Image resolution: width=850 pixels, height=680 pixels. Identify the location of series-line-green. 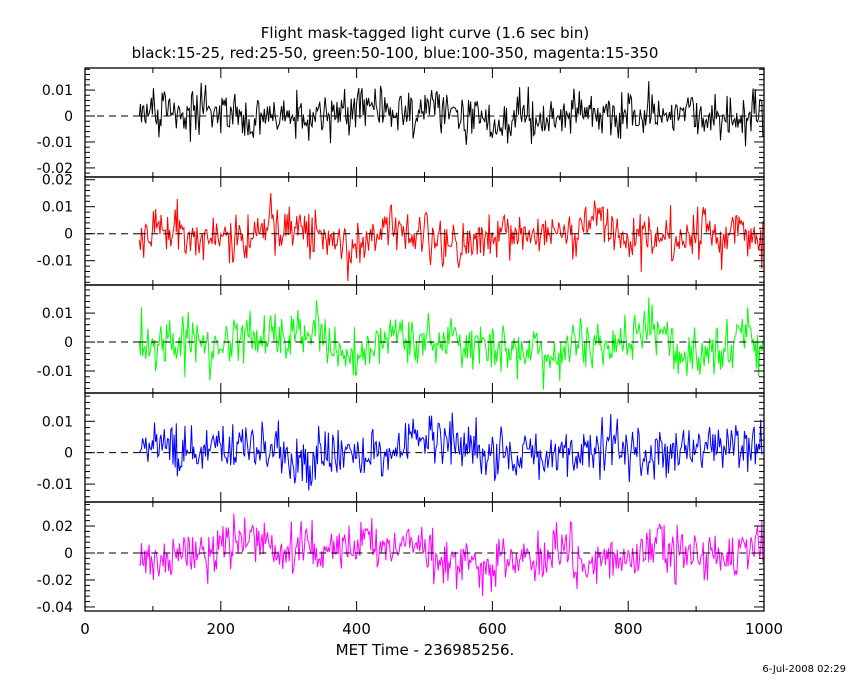
(451, 343).